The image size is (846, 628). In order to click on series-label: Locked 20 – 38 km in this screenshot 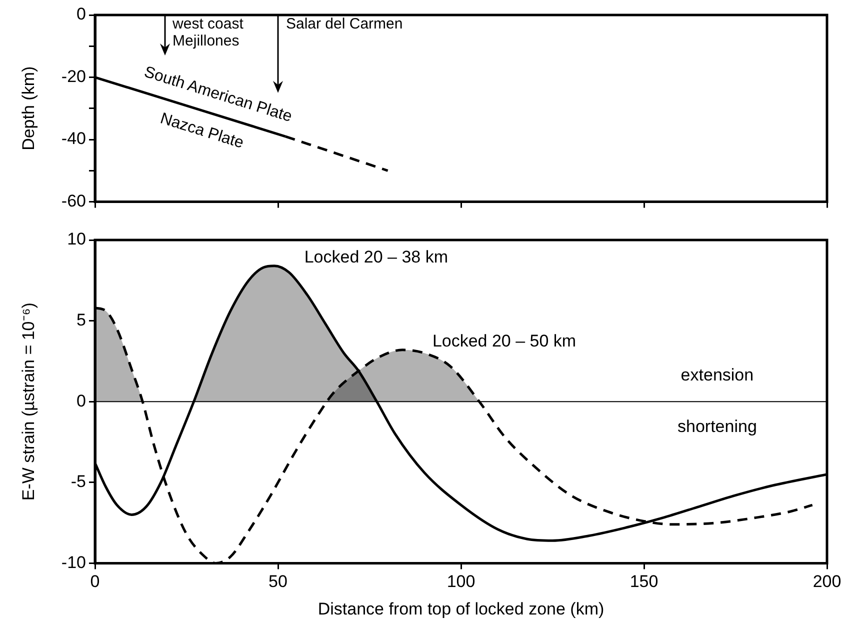, I will do `click(376, 257)`.